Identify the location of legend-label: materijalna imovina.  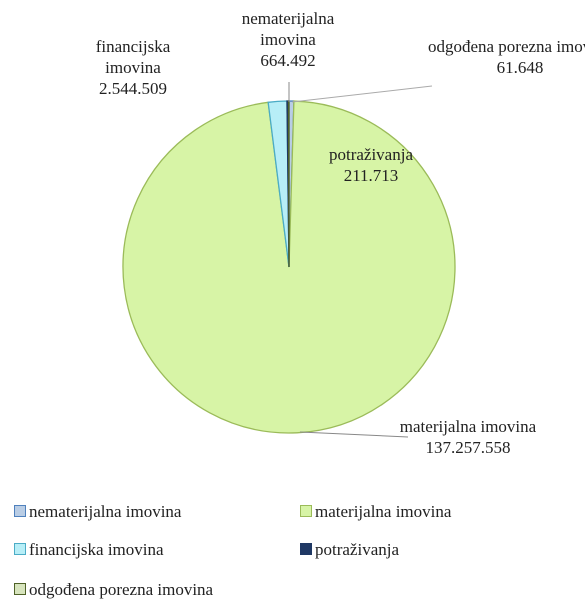
(383, 511).